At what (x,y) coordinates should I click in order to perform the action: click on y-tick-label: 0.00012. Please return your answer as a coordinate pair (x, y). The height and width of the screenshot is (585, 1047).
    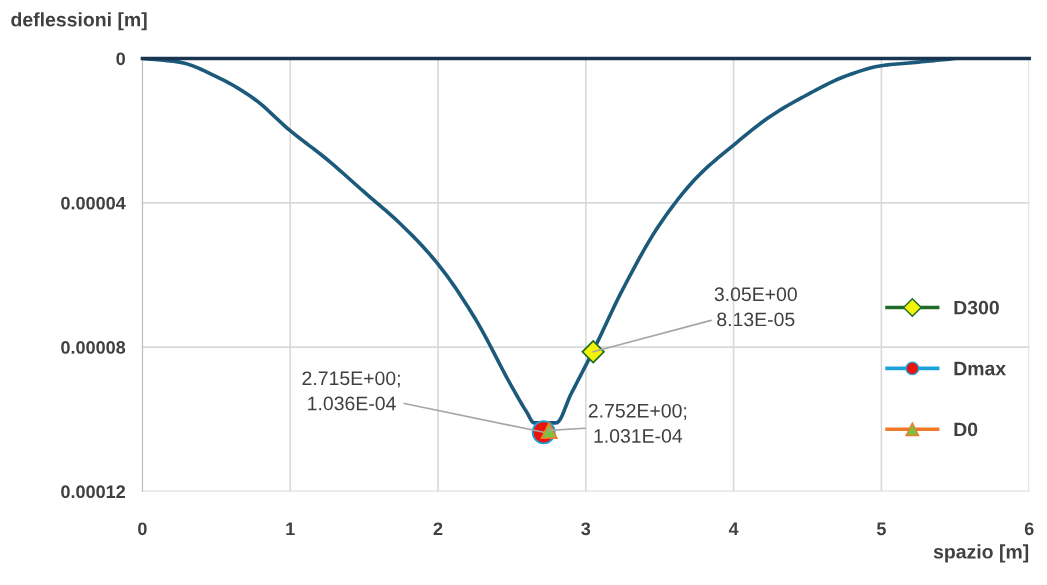
    Looking at the image, I should click on (93, 492).